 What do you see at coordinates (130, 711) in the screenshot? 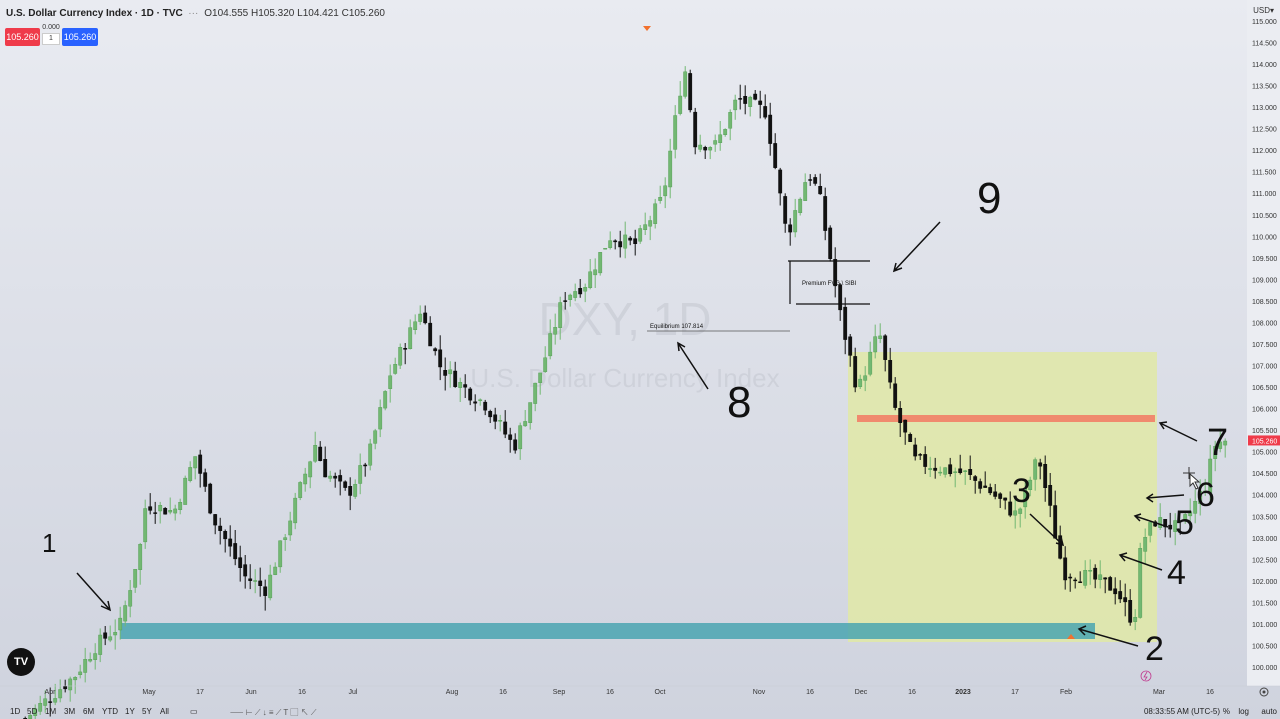
I see `timeframe-1y: 1Y` at bounding box center [130, 711].